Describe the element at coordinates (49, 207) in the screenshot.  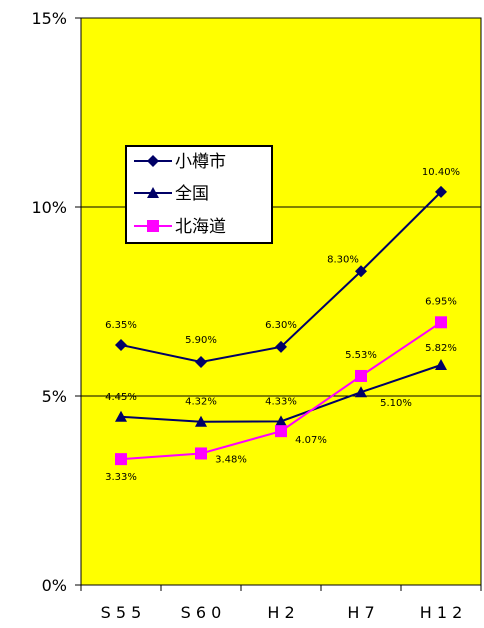
I see `y-tick-label: 10%` at that location.